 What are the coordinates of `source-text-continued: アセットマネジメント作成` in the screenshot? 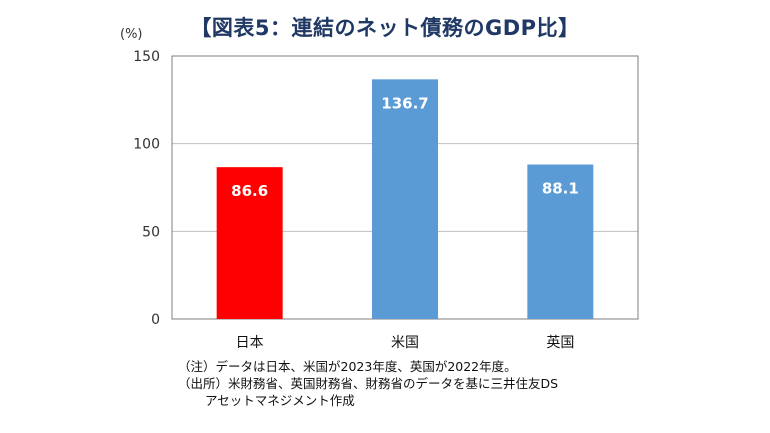 It's located at (280, 400).